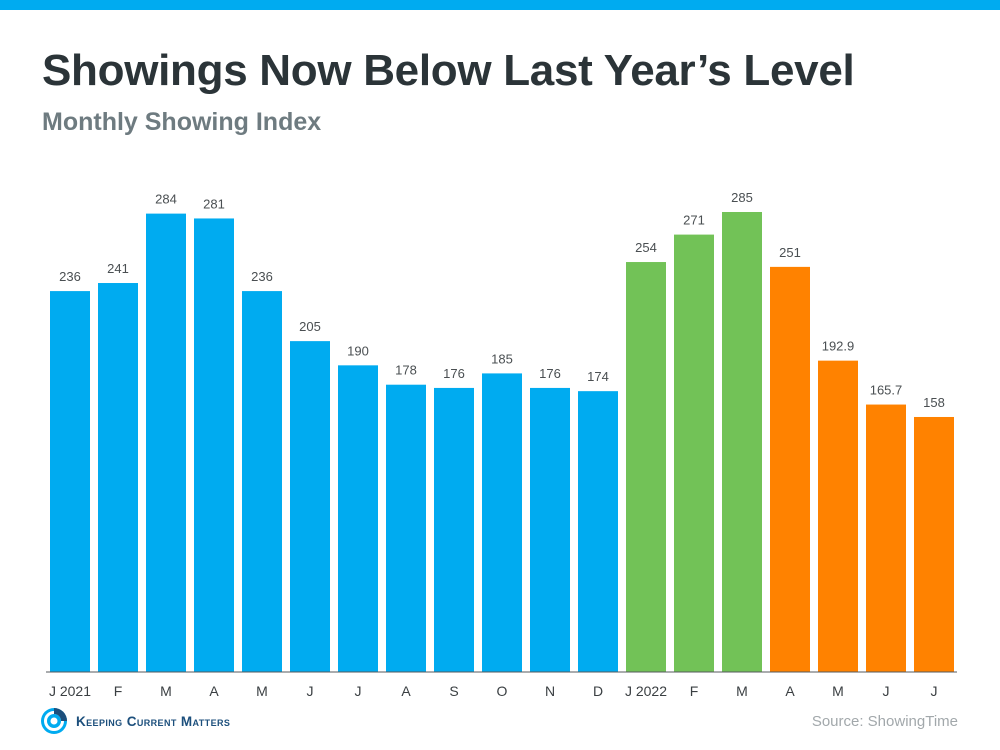  What do you see at coordinates (502, 691) in the screenshot?
I see `x-tick-label-9: O` at bounding box center [502, 691].